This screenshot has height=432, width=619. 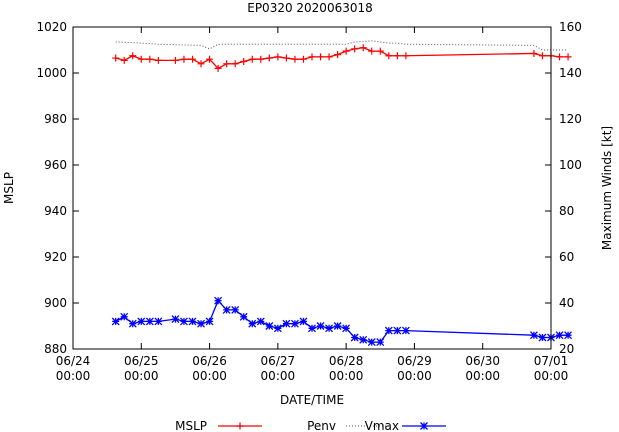 What do you see at coordinates (55, 165) in the screenshot?
I see `y-left-tick-label: 960` at bounding box center [55, 165].